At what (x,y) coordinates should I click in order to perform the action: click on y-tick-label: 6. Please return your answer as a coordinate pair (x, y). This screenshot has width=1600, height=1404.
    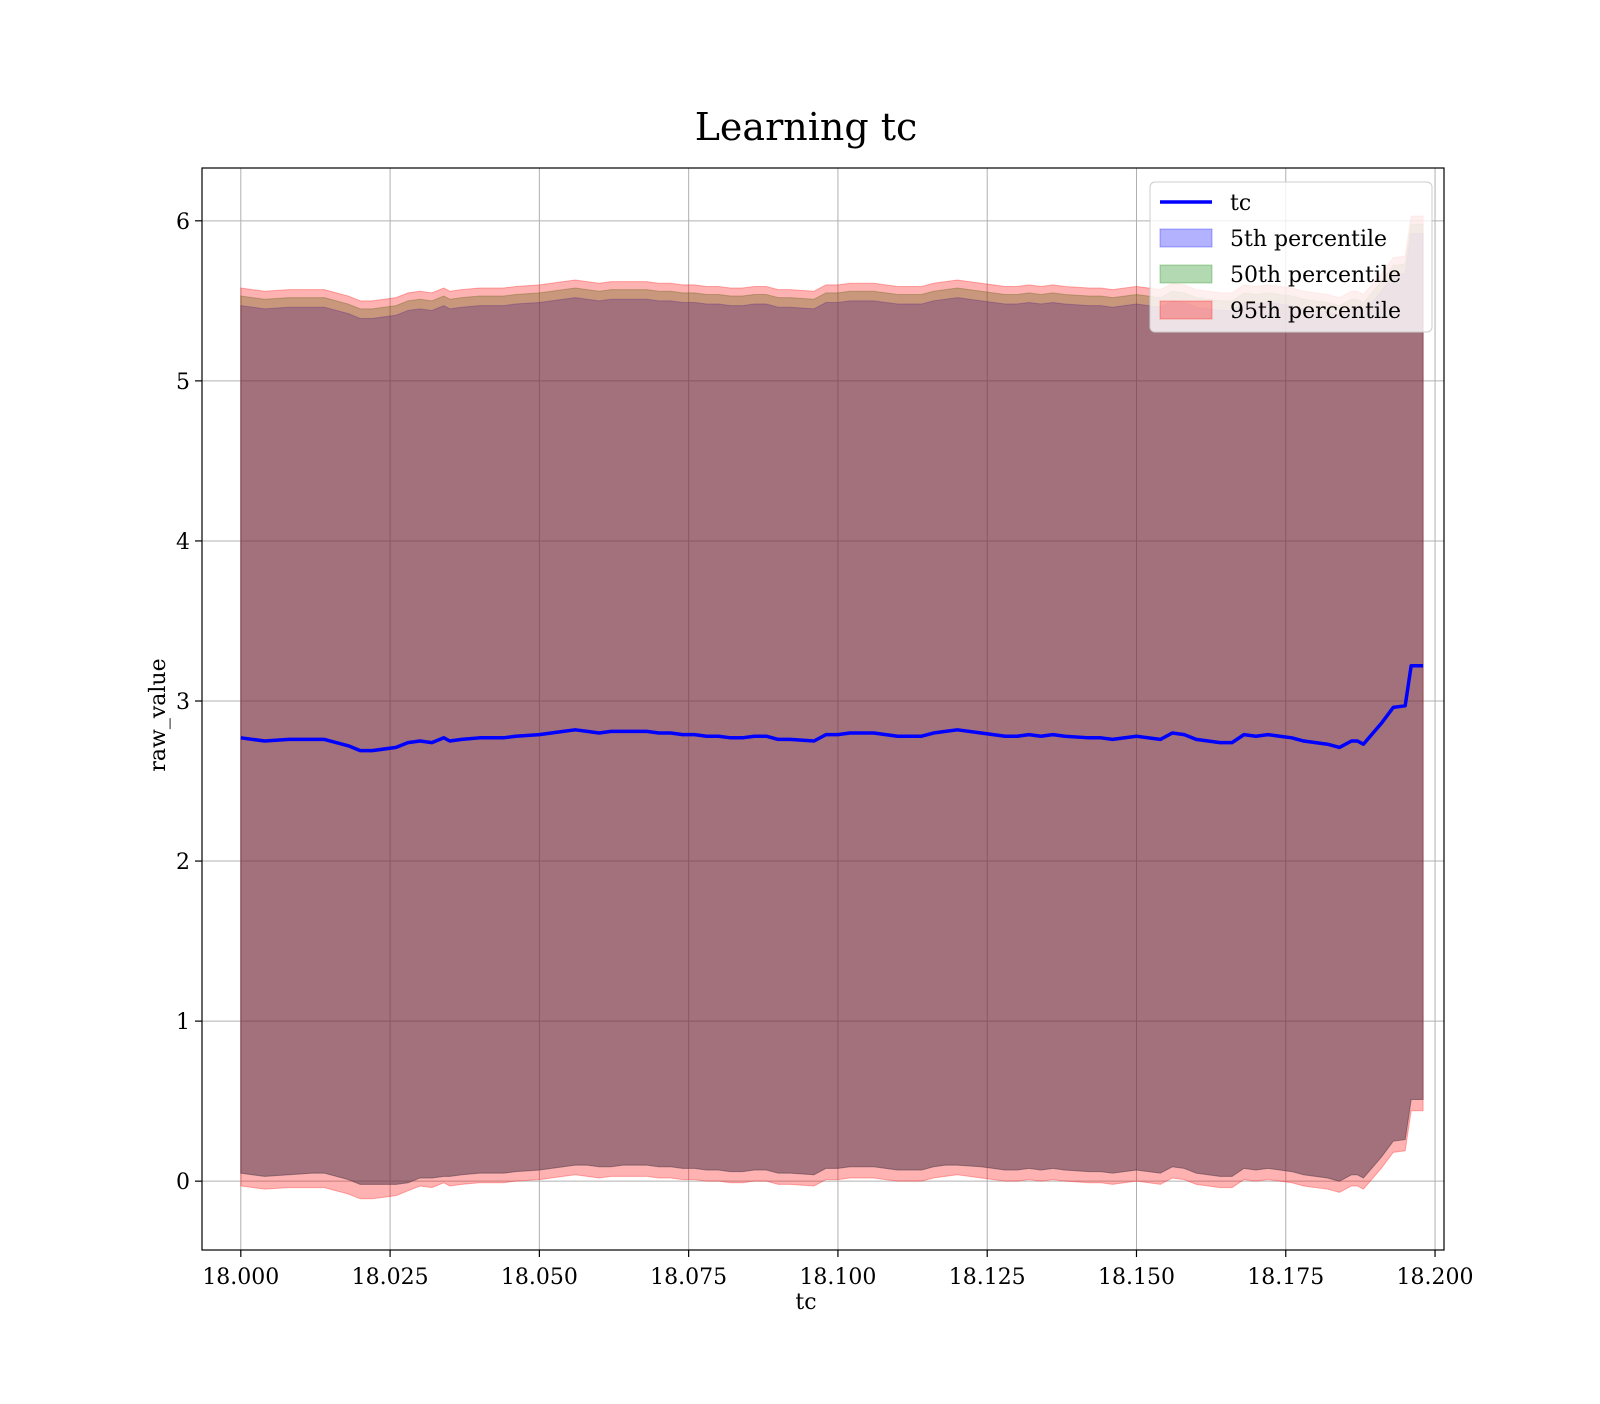
    Looking at the image, I should click on (183, 222).